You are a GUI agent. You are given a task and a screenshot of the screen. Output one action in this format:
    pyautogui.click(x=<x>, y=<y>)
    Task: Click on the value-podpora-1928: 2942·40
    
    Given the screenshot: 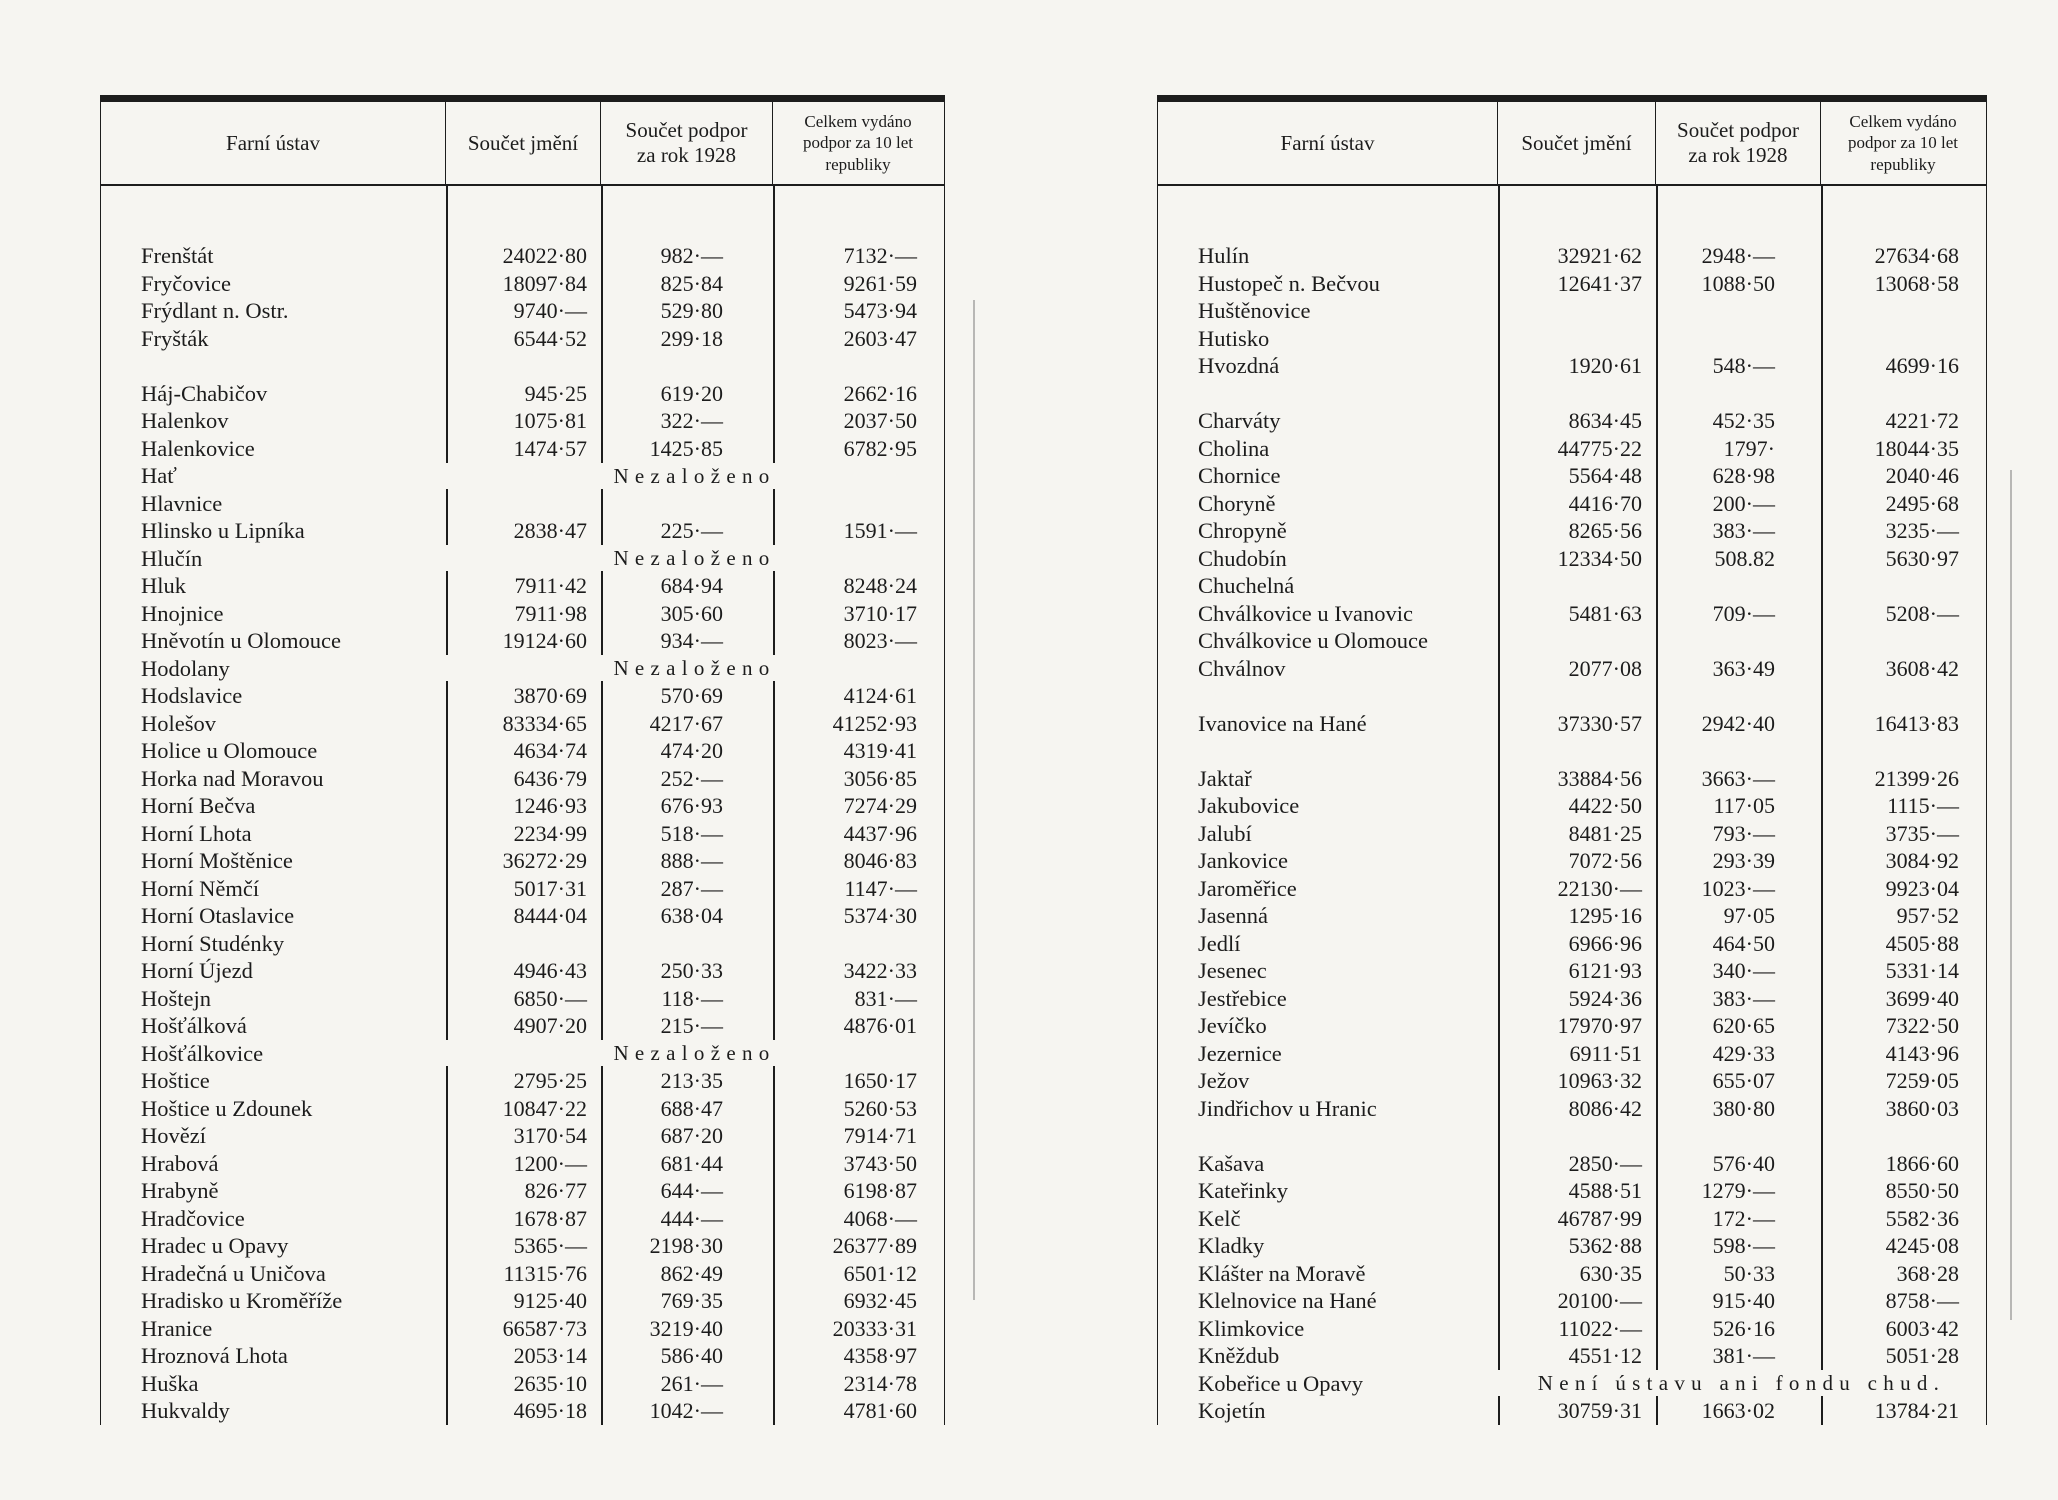 What is the action you would take?
    pyautogui.click(x=1738, y=723)
    